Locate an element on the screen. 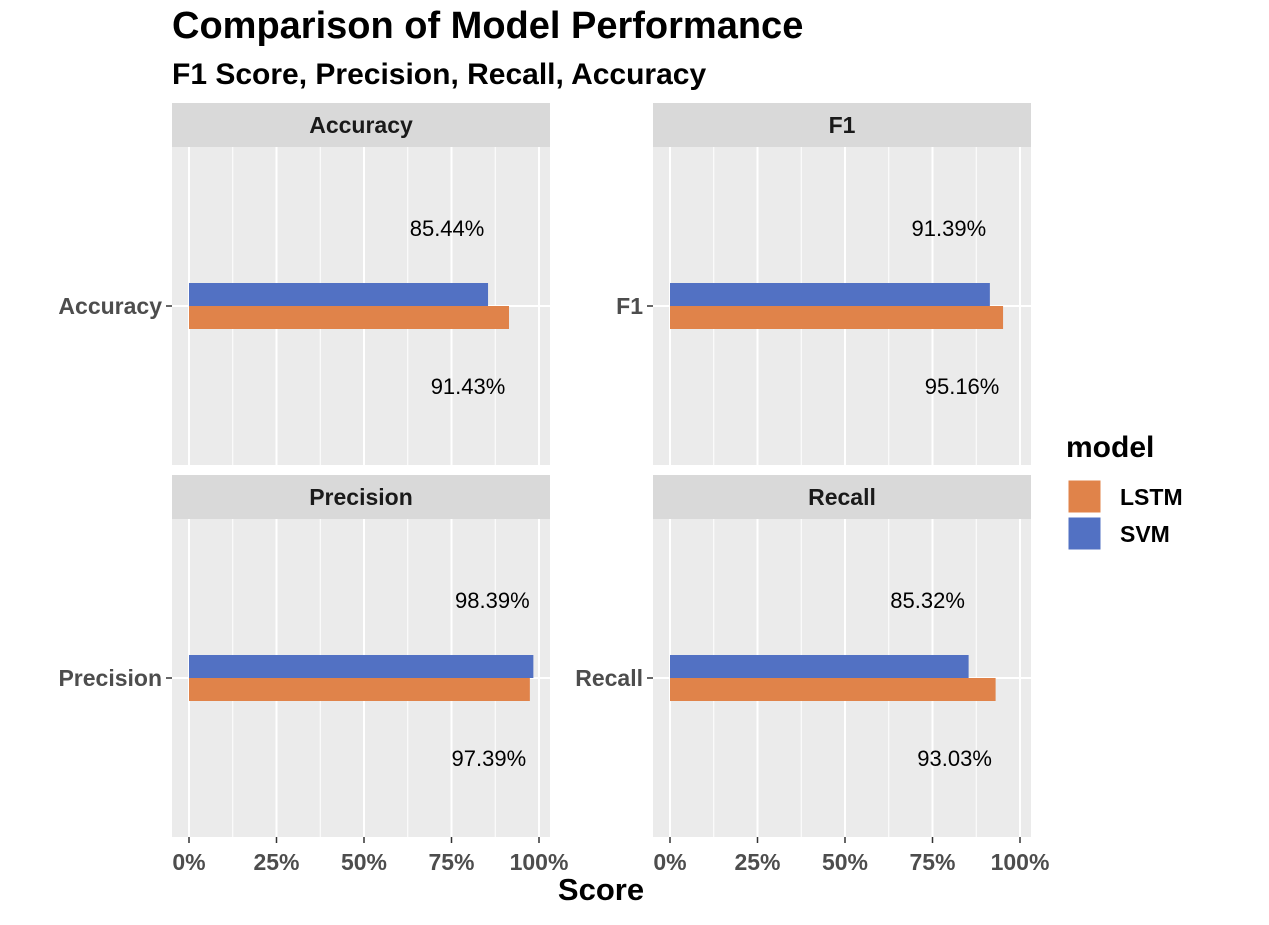 The width and height of the screenshot is (1269, 925). legend-key-svm is located at coordinates (1084, 533).